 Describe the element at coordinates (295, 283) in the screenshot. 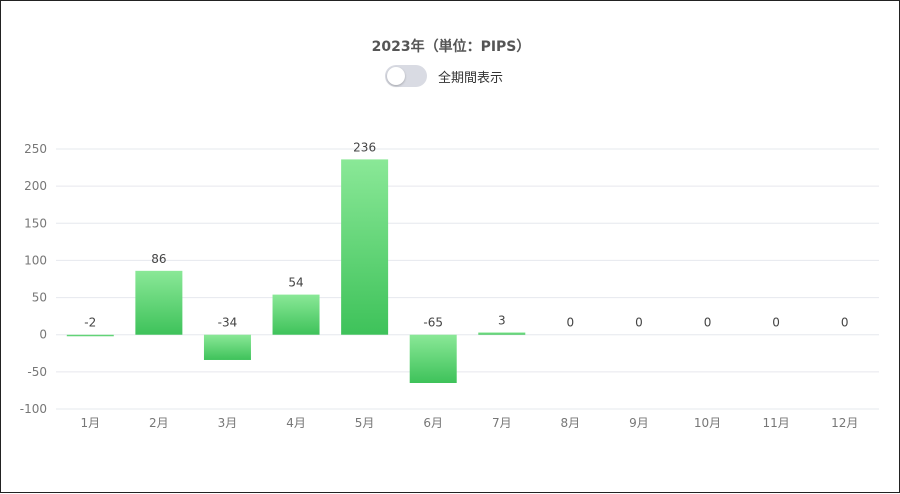

I see `data-label: 54` at that location.